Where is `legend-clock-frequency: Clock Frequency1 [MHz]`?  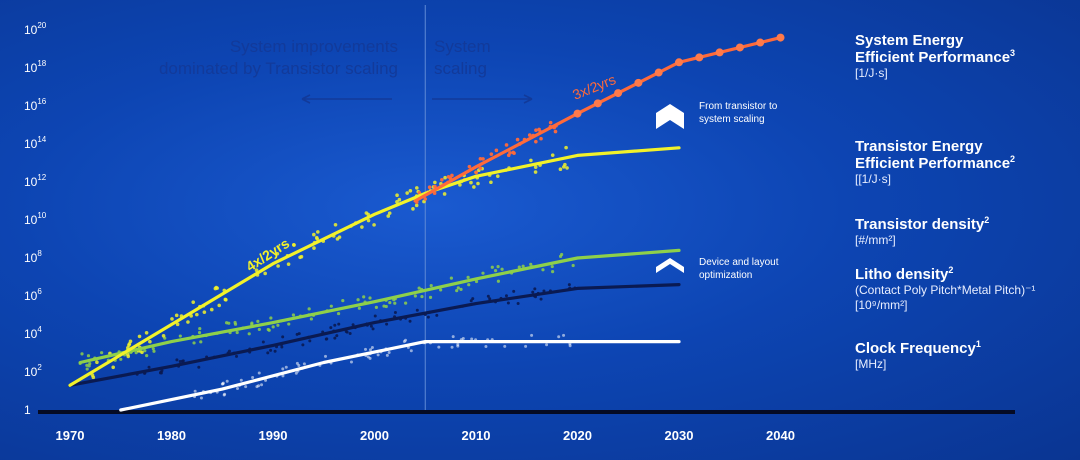
legend-clock-frequency: Clock Frequency1 [MHz] is located at coordinates (918, 356).